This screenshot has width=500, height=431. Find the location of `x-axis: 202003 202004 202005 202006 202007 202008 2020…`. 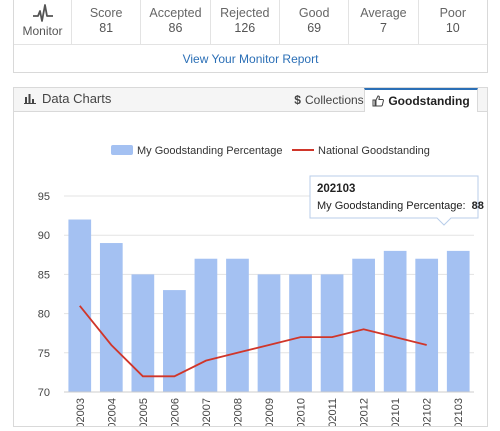

x-axis: 202003 202004 202005 202006 202007 202008 2020… is located at coordinates (269, 411).